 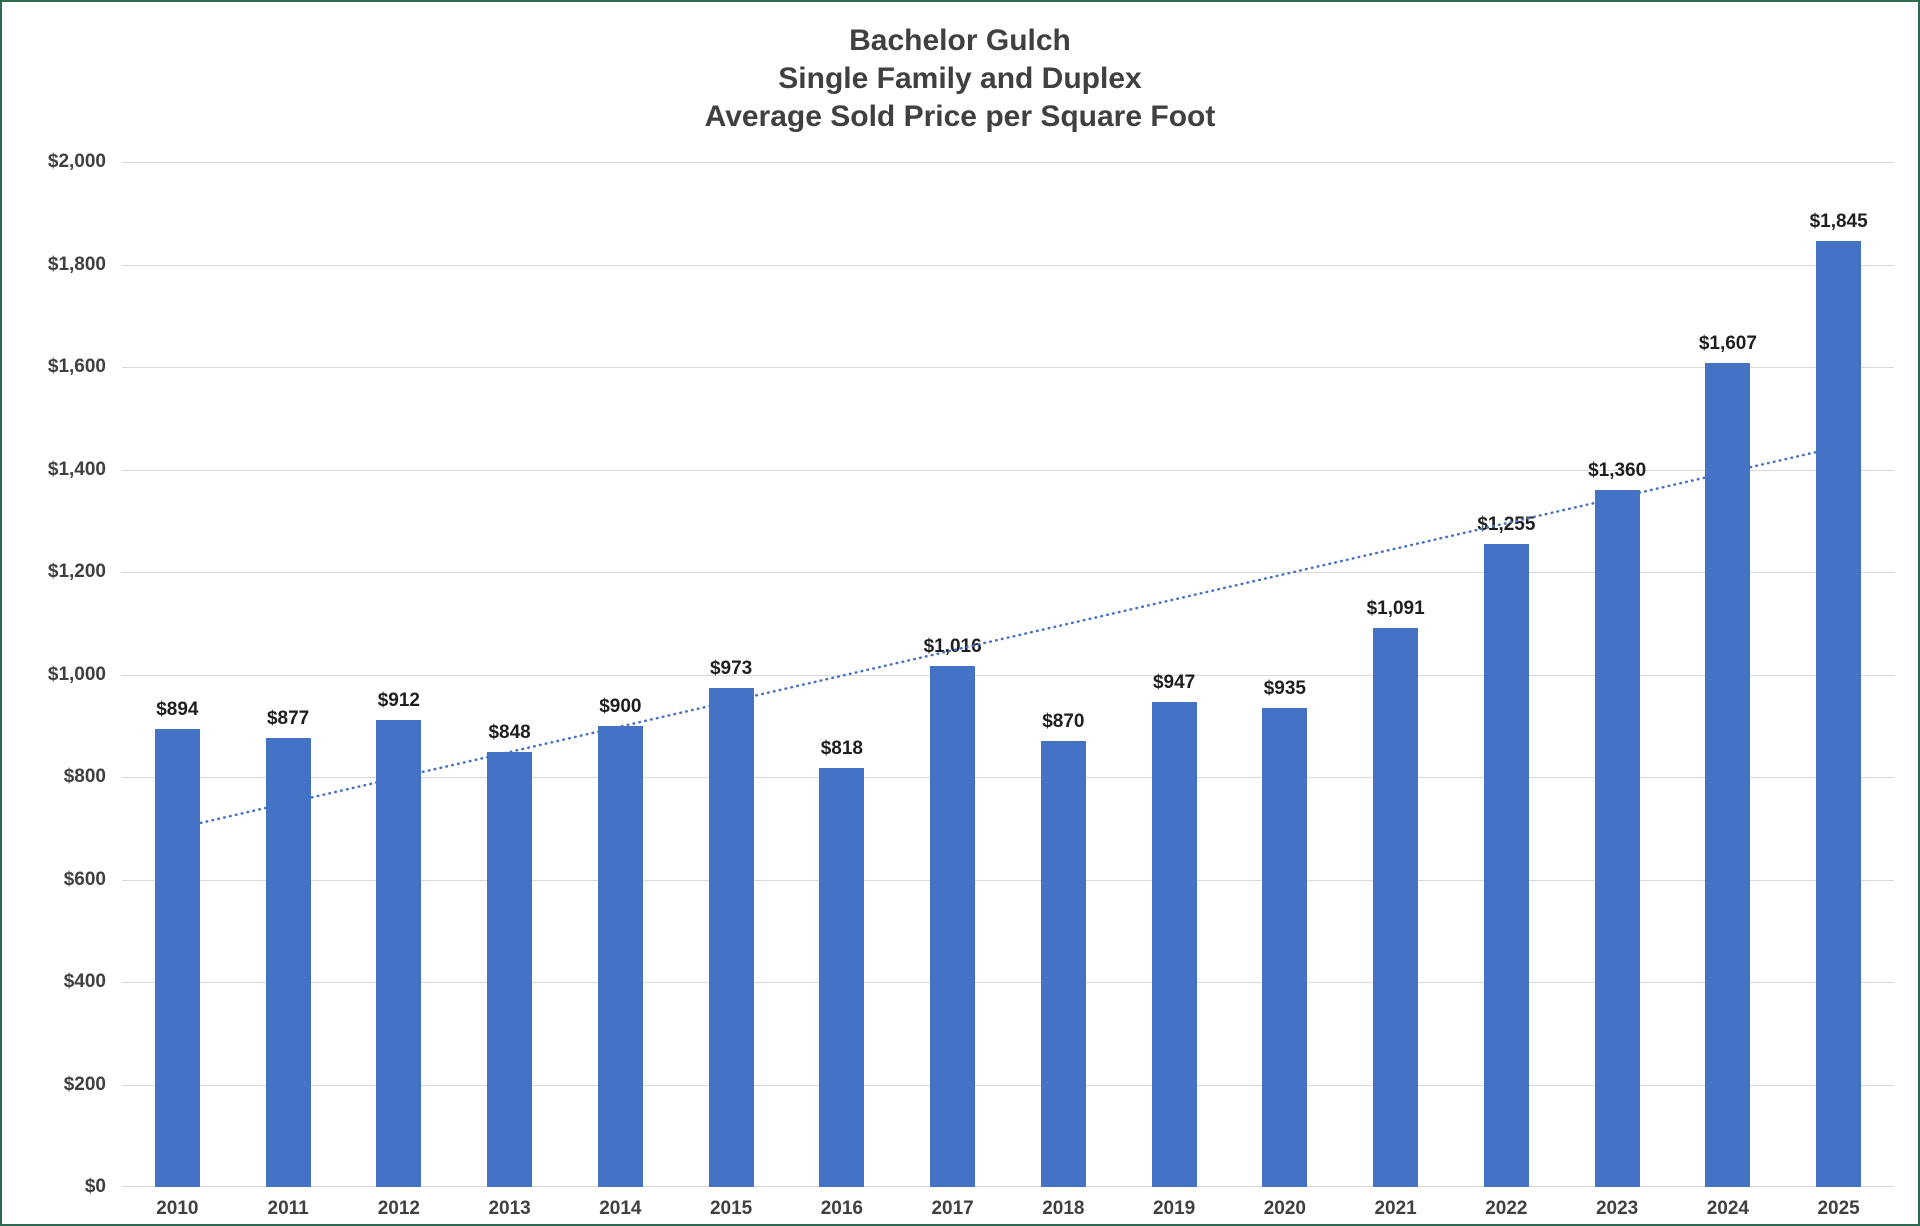 I want to click on x-tick-label-2018: 2018, so click(x=1063, y=1208).